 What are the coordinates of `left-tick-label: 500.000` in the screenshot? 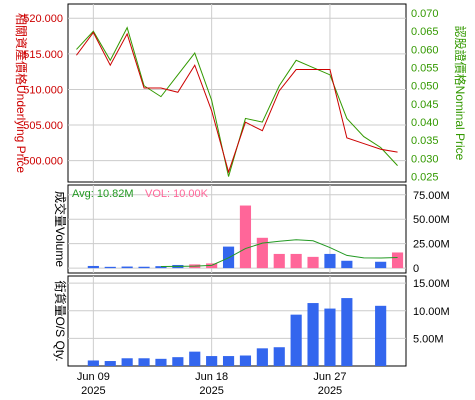 It's located at (43, 162).